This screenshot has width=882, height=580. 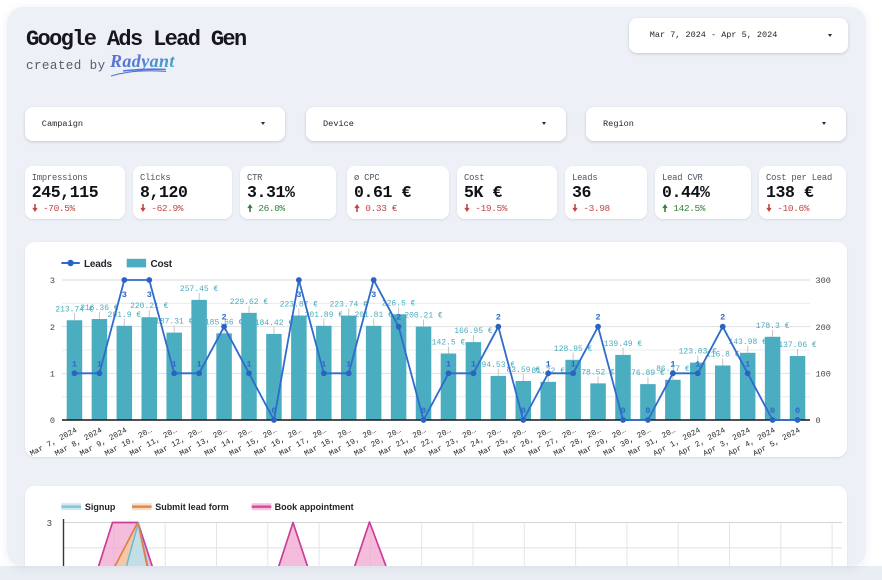 What do you see at coordinates (698, 352) in the screenshot?
I see `svg-text: 123.03 €` at bounding box center [698, 352].